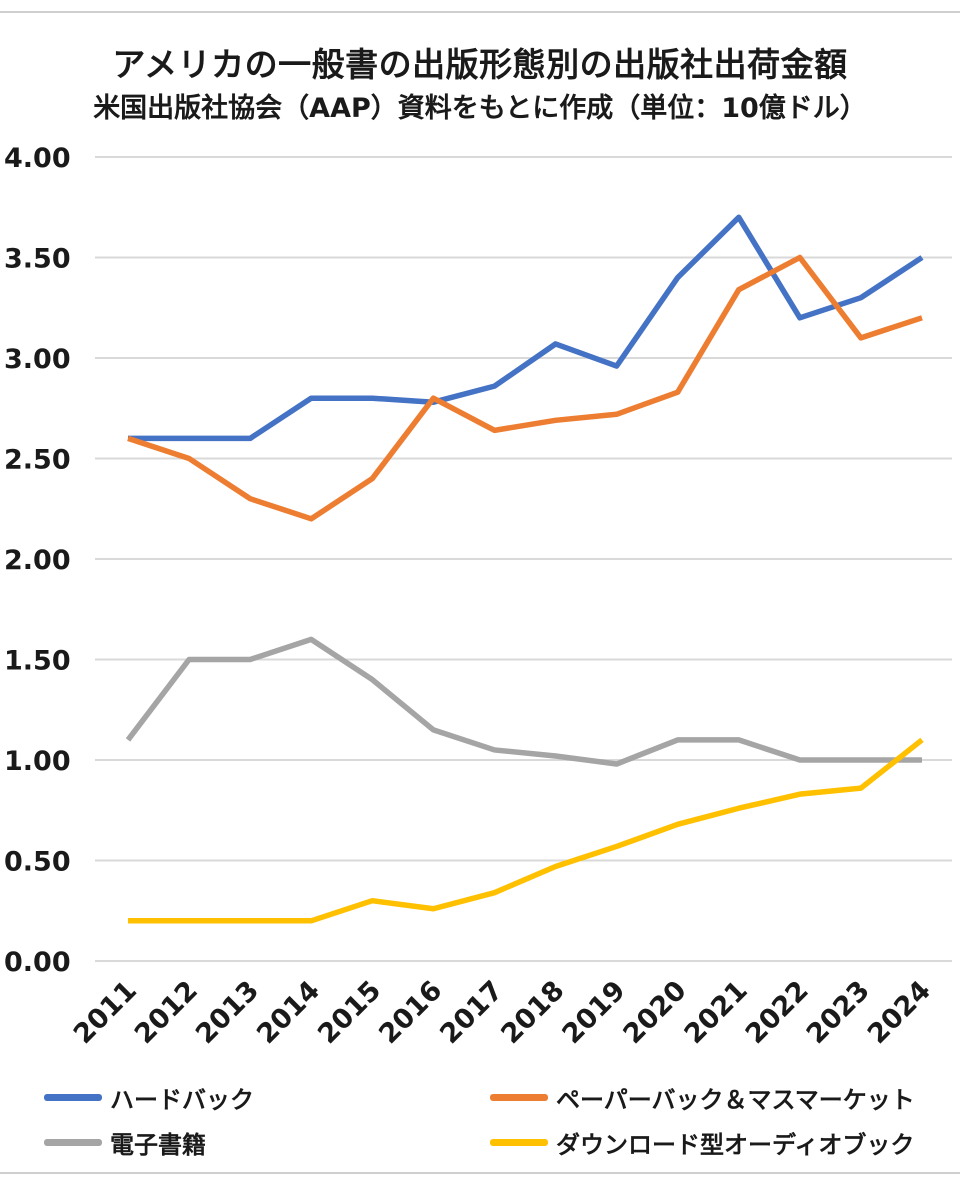  I want to click on legend-item-paperback: ペーパーバック＆マスマーケット, so click(702, 1097).